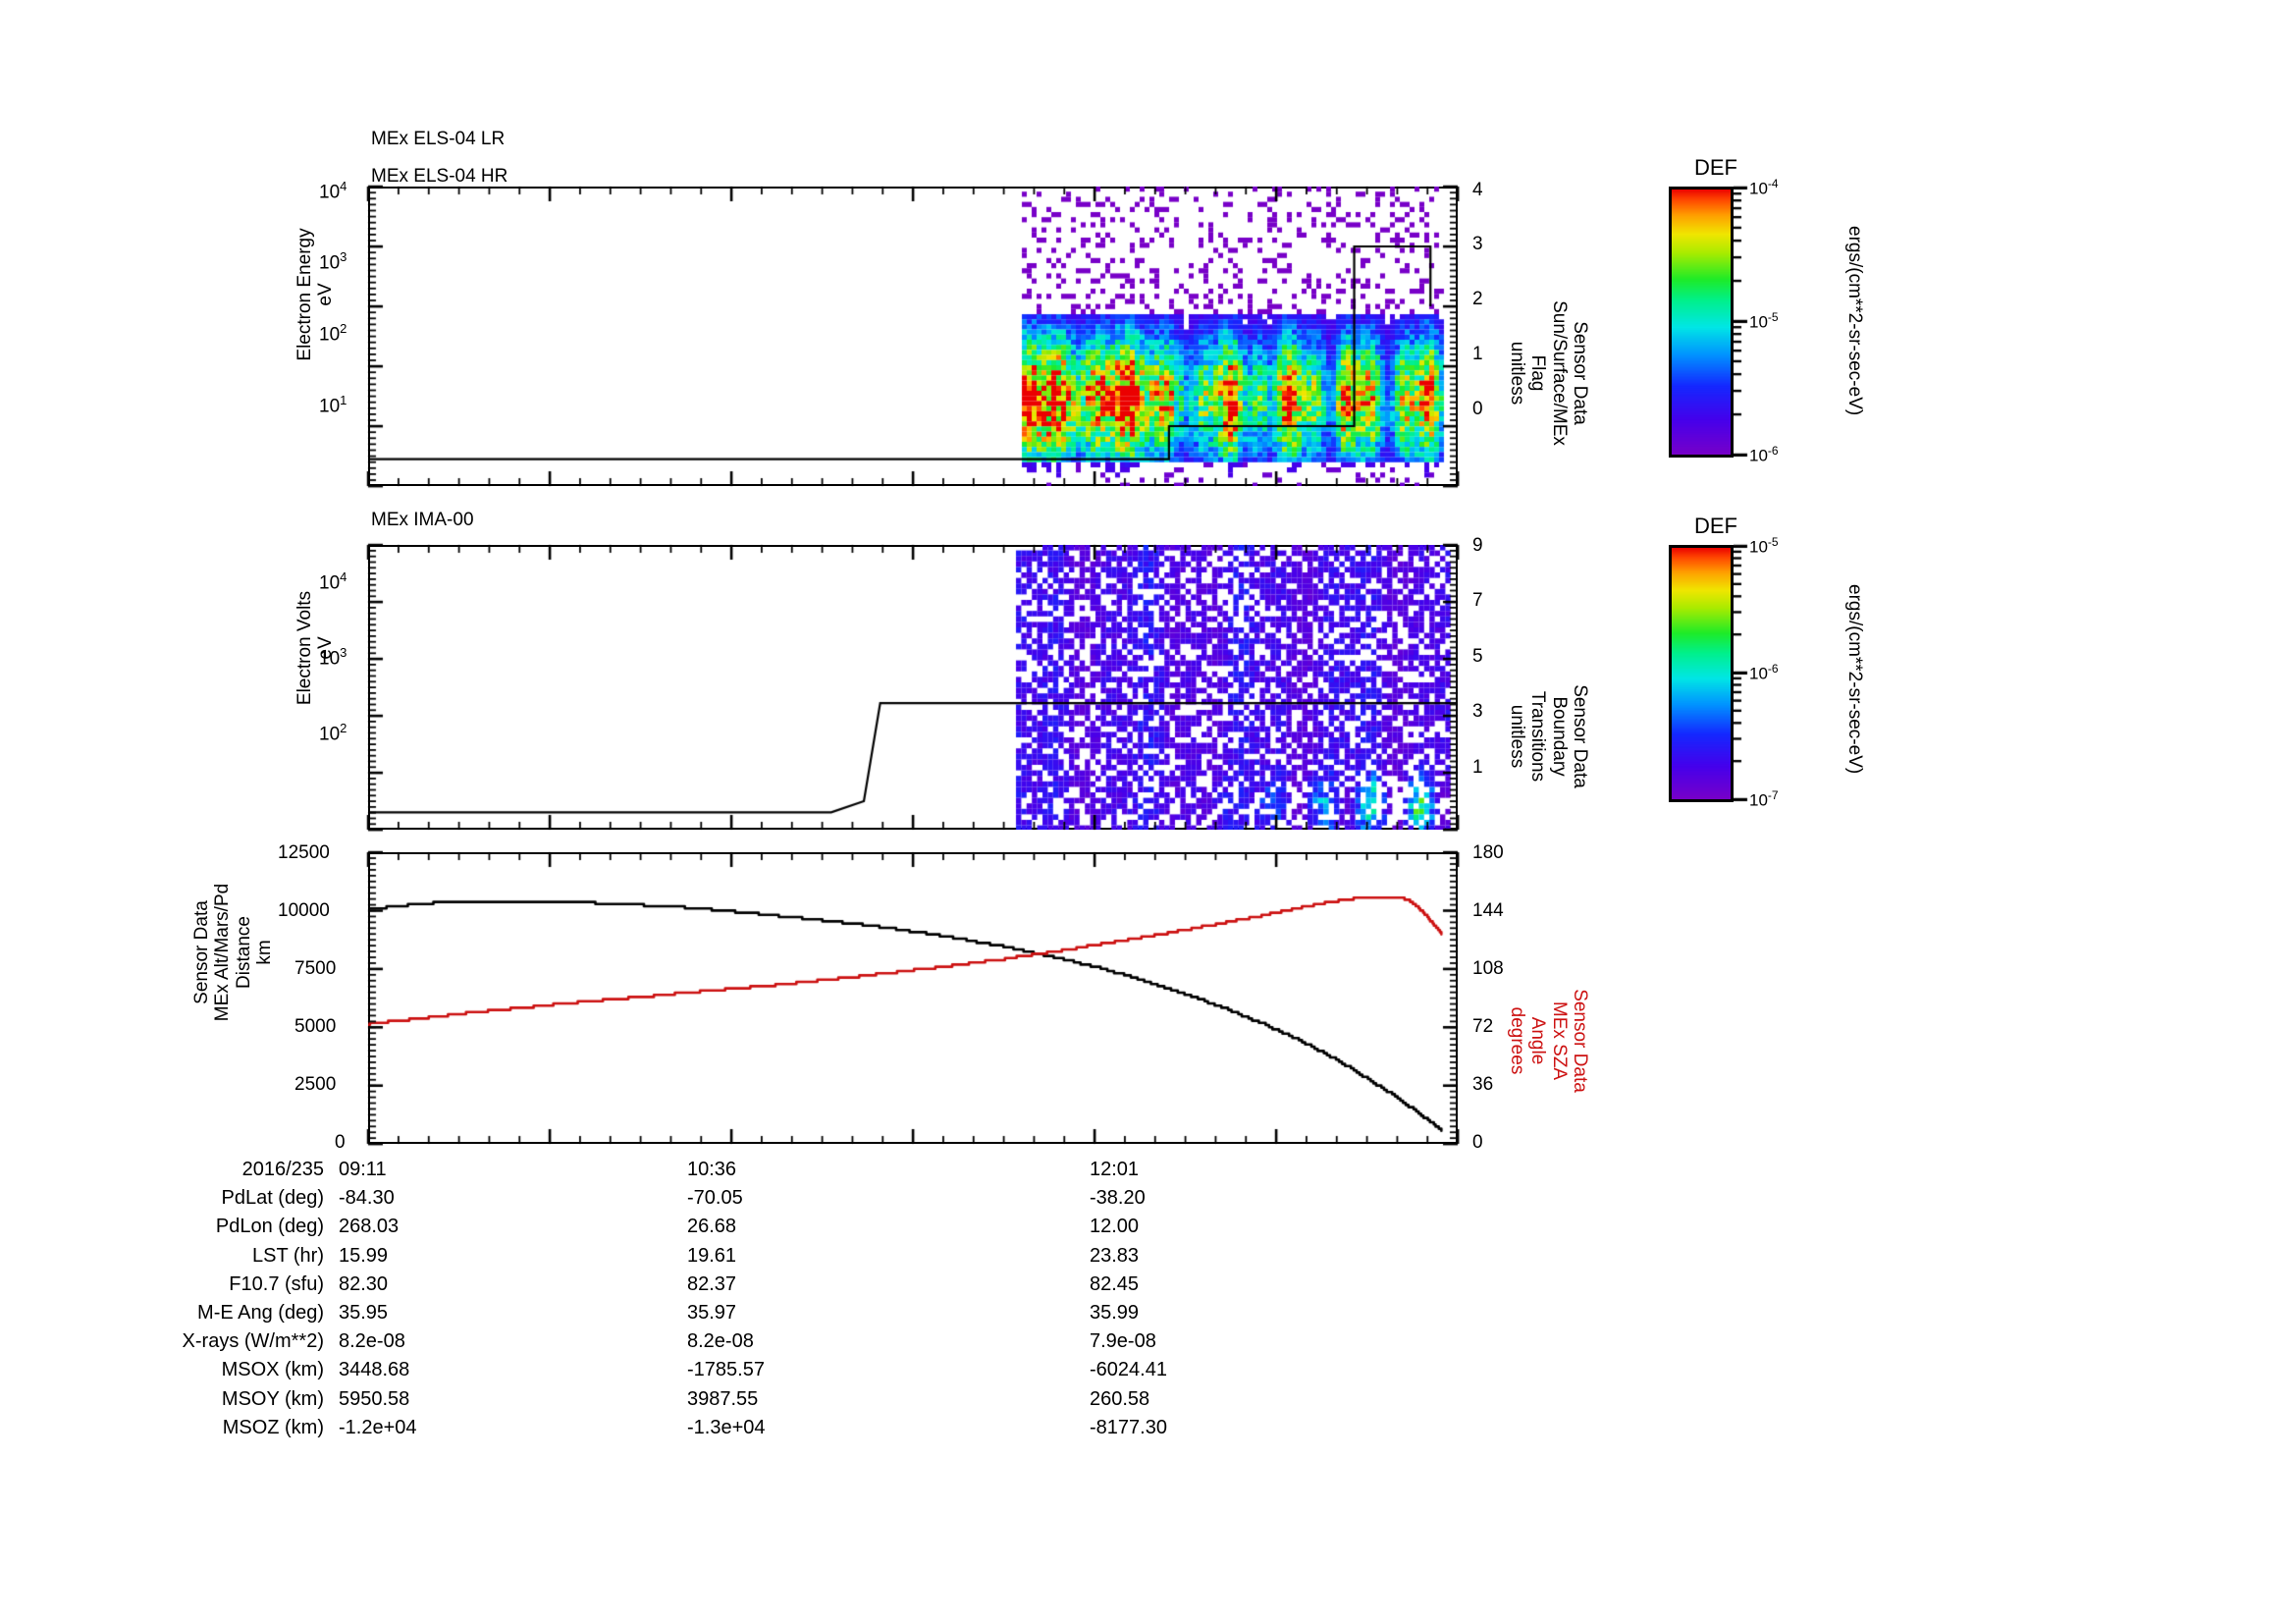  What do you see at coordinates (269, 1227) in the screenshot?
I see `table-row-label: PdLon (deg)` at bounding box center [269, 1227].